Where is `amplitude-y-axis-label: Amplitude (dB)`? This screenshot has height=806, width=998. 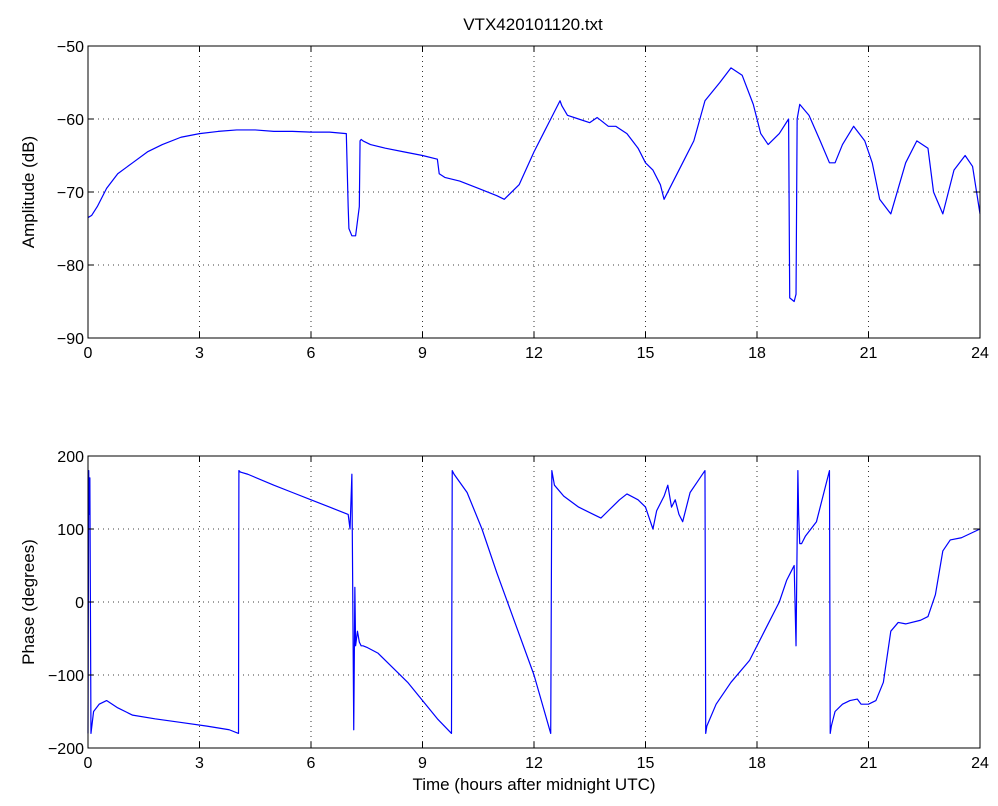
amplitude-y-axis-label: Amplitude (dB) is located at coordinates (28, 192).